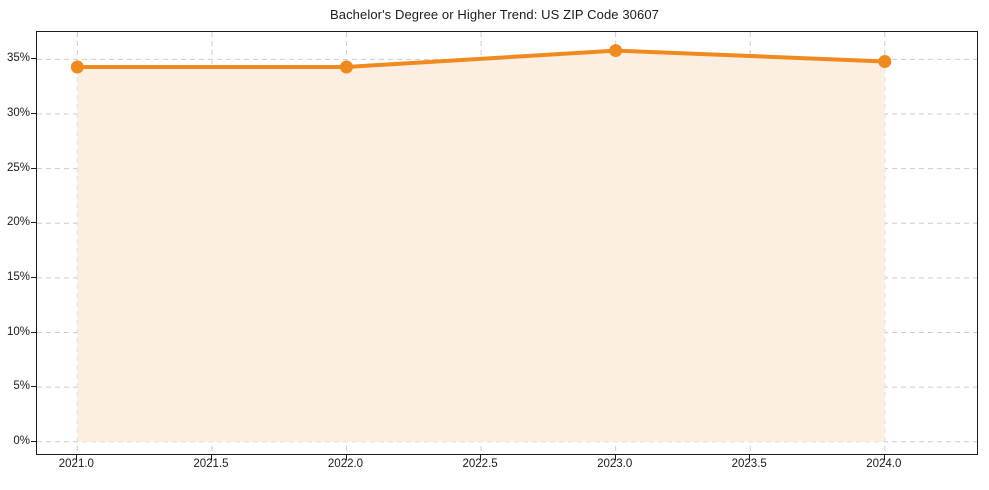 The height and width of the screenshot is (490, 989). I want to click on y-axis-tick-labels: 0% 5% 10% 15% 20% 25% 30% 35%, so click(15, 243).